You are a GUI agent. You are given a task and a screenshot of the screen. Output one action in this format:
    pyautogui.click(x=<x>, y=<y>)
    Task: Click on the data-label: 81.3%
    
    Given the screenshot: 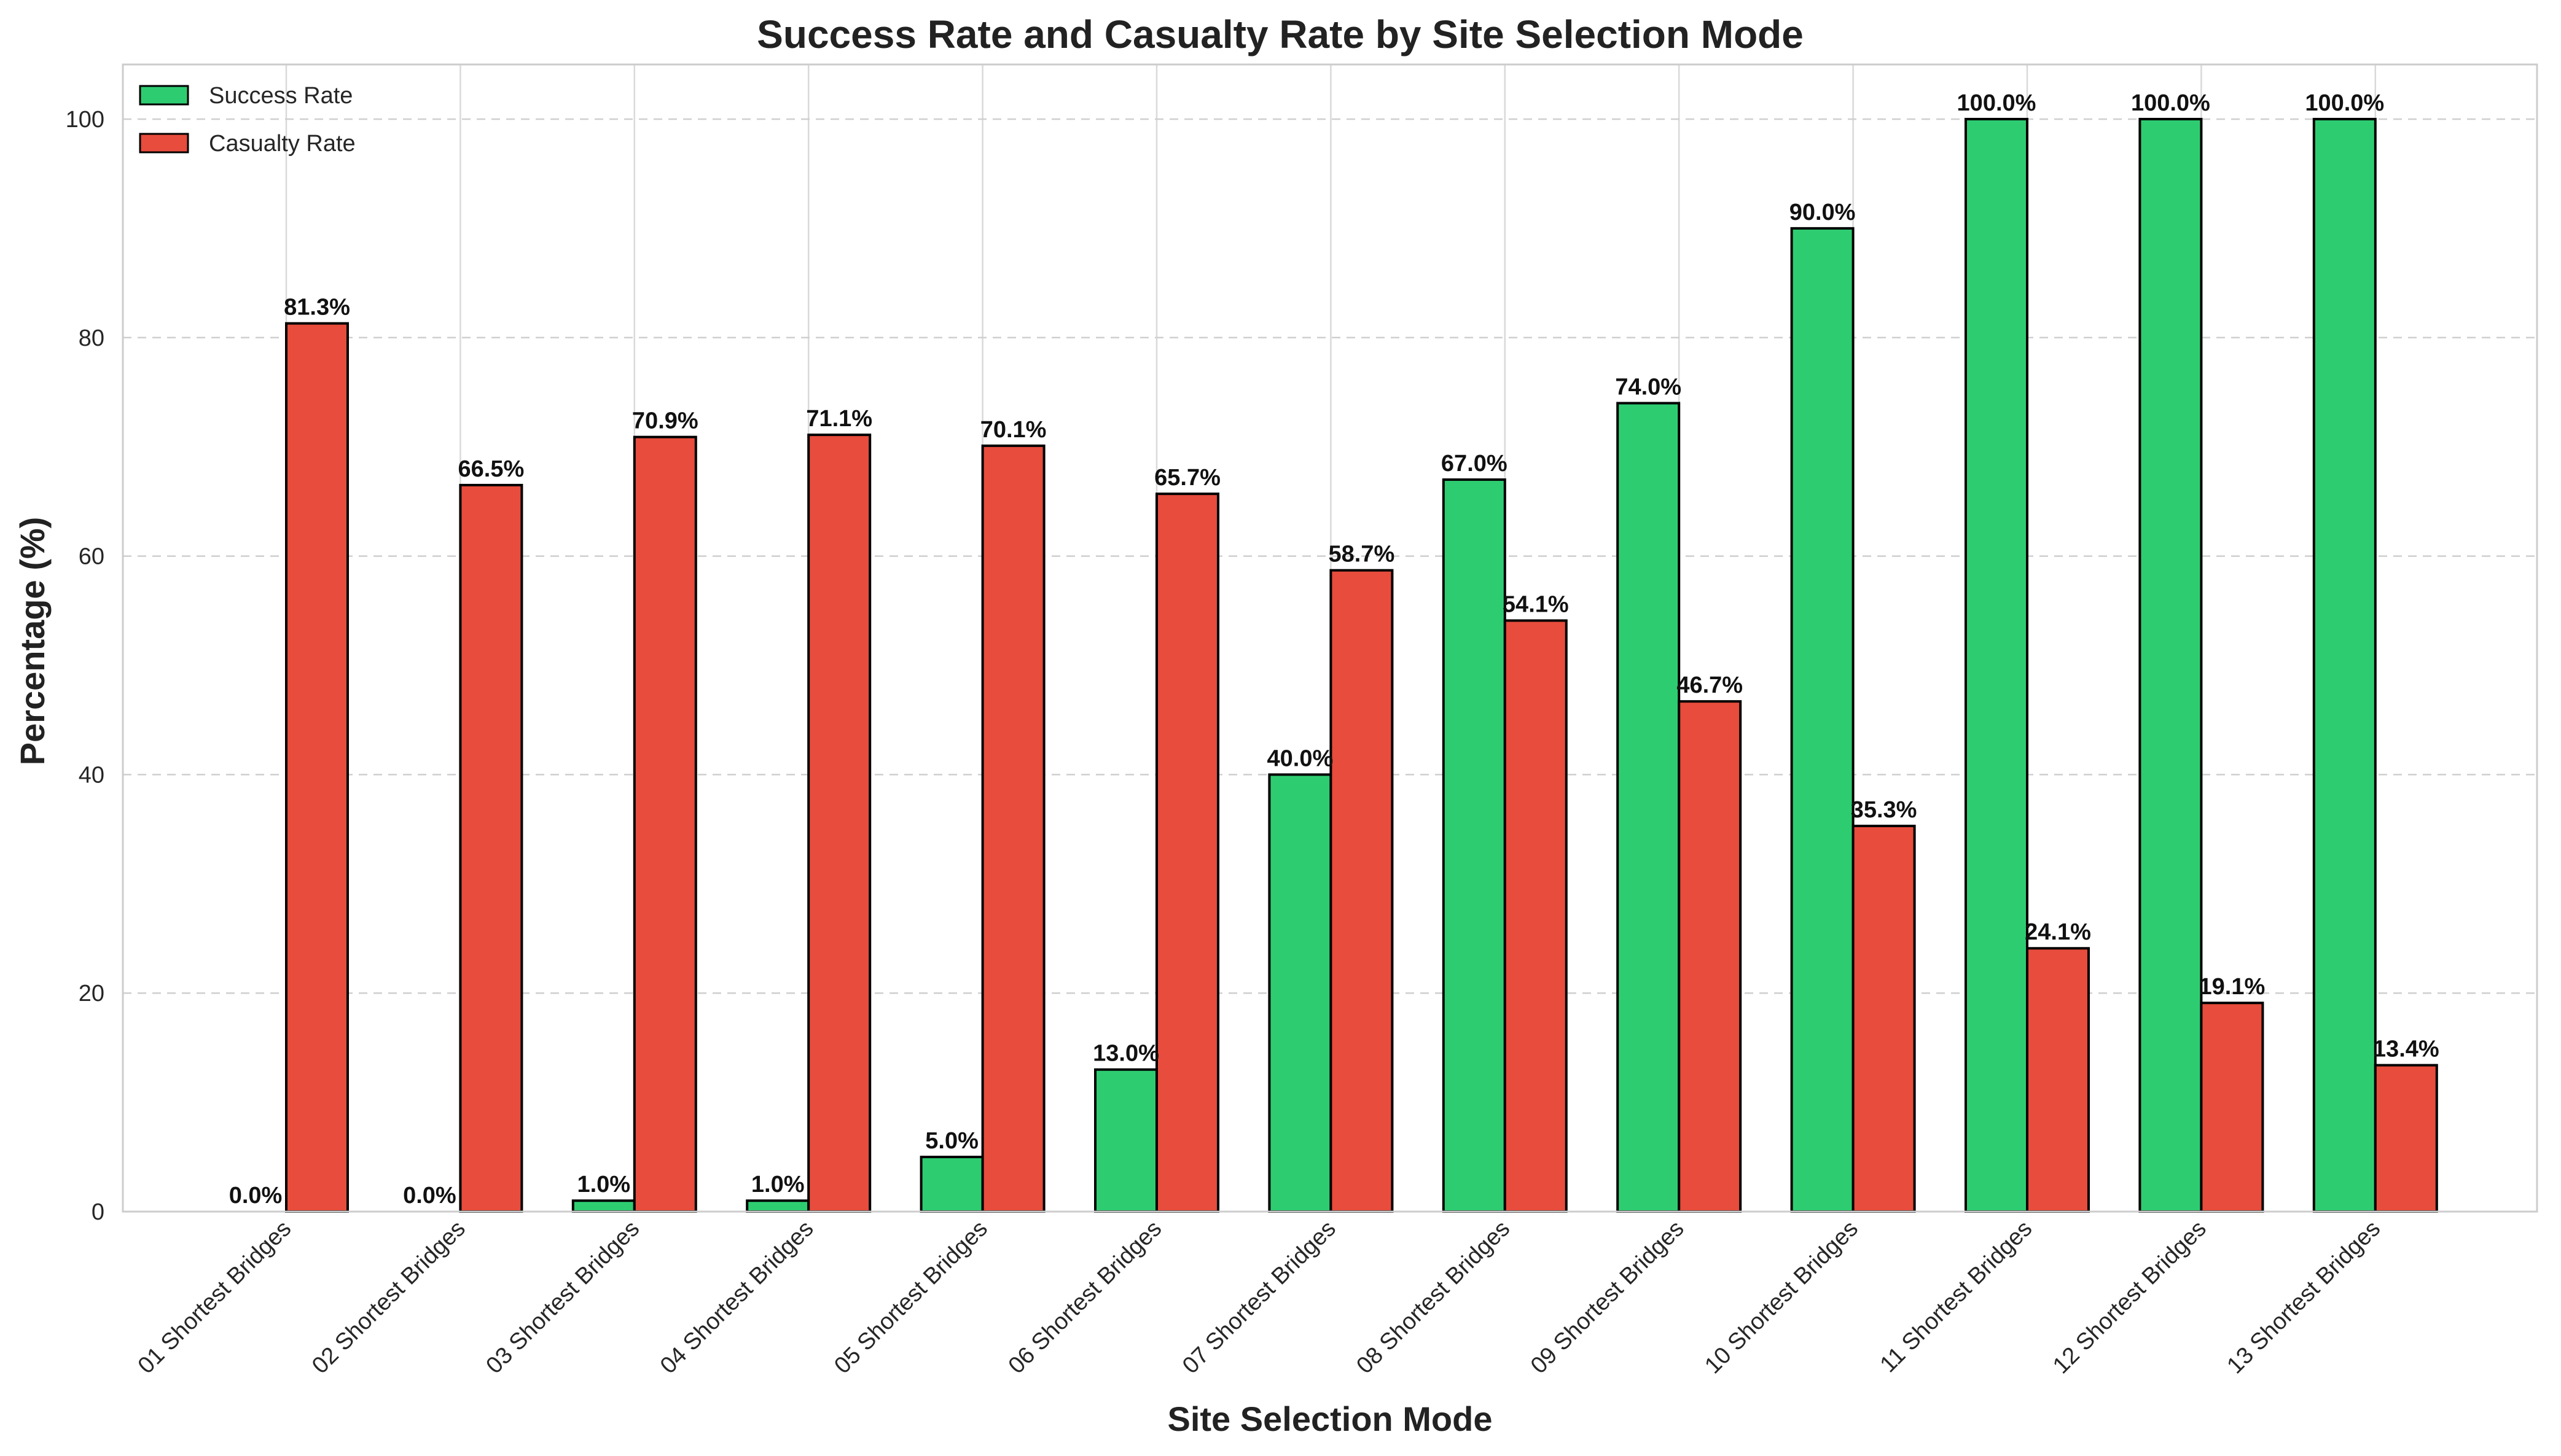 What is the action you would take?
    pyautogui.click(x=317, y=308)
    